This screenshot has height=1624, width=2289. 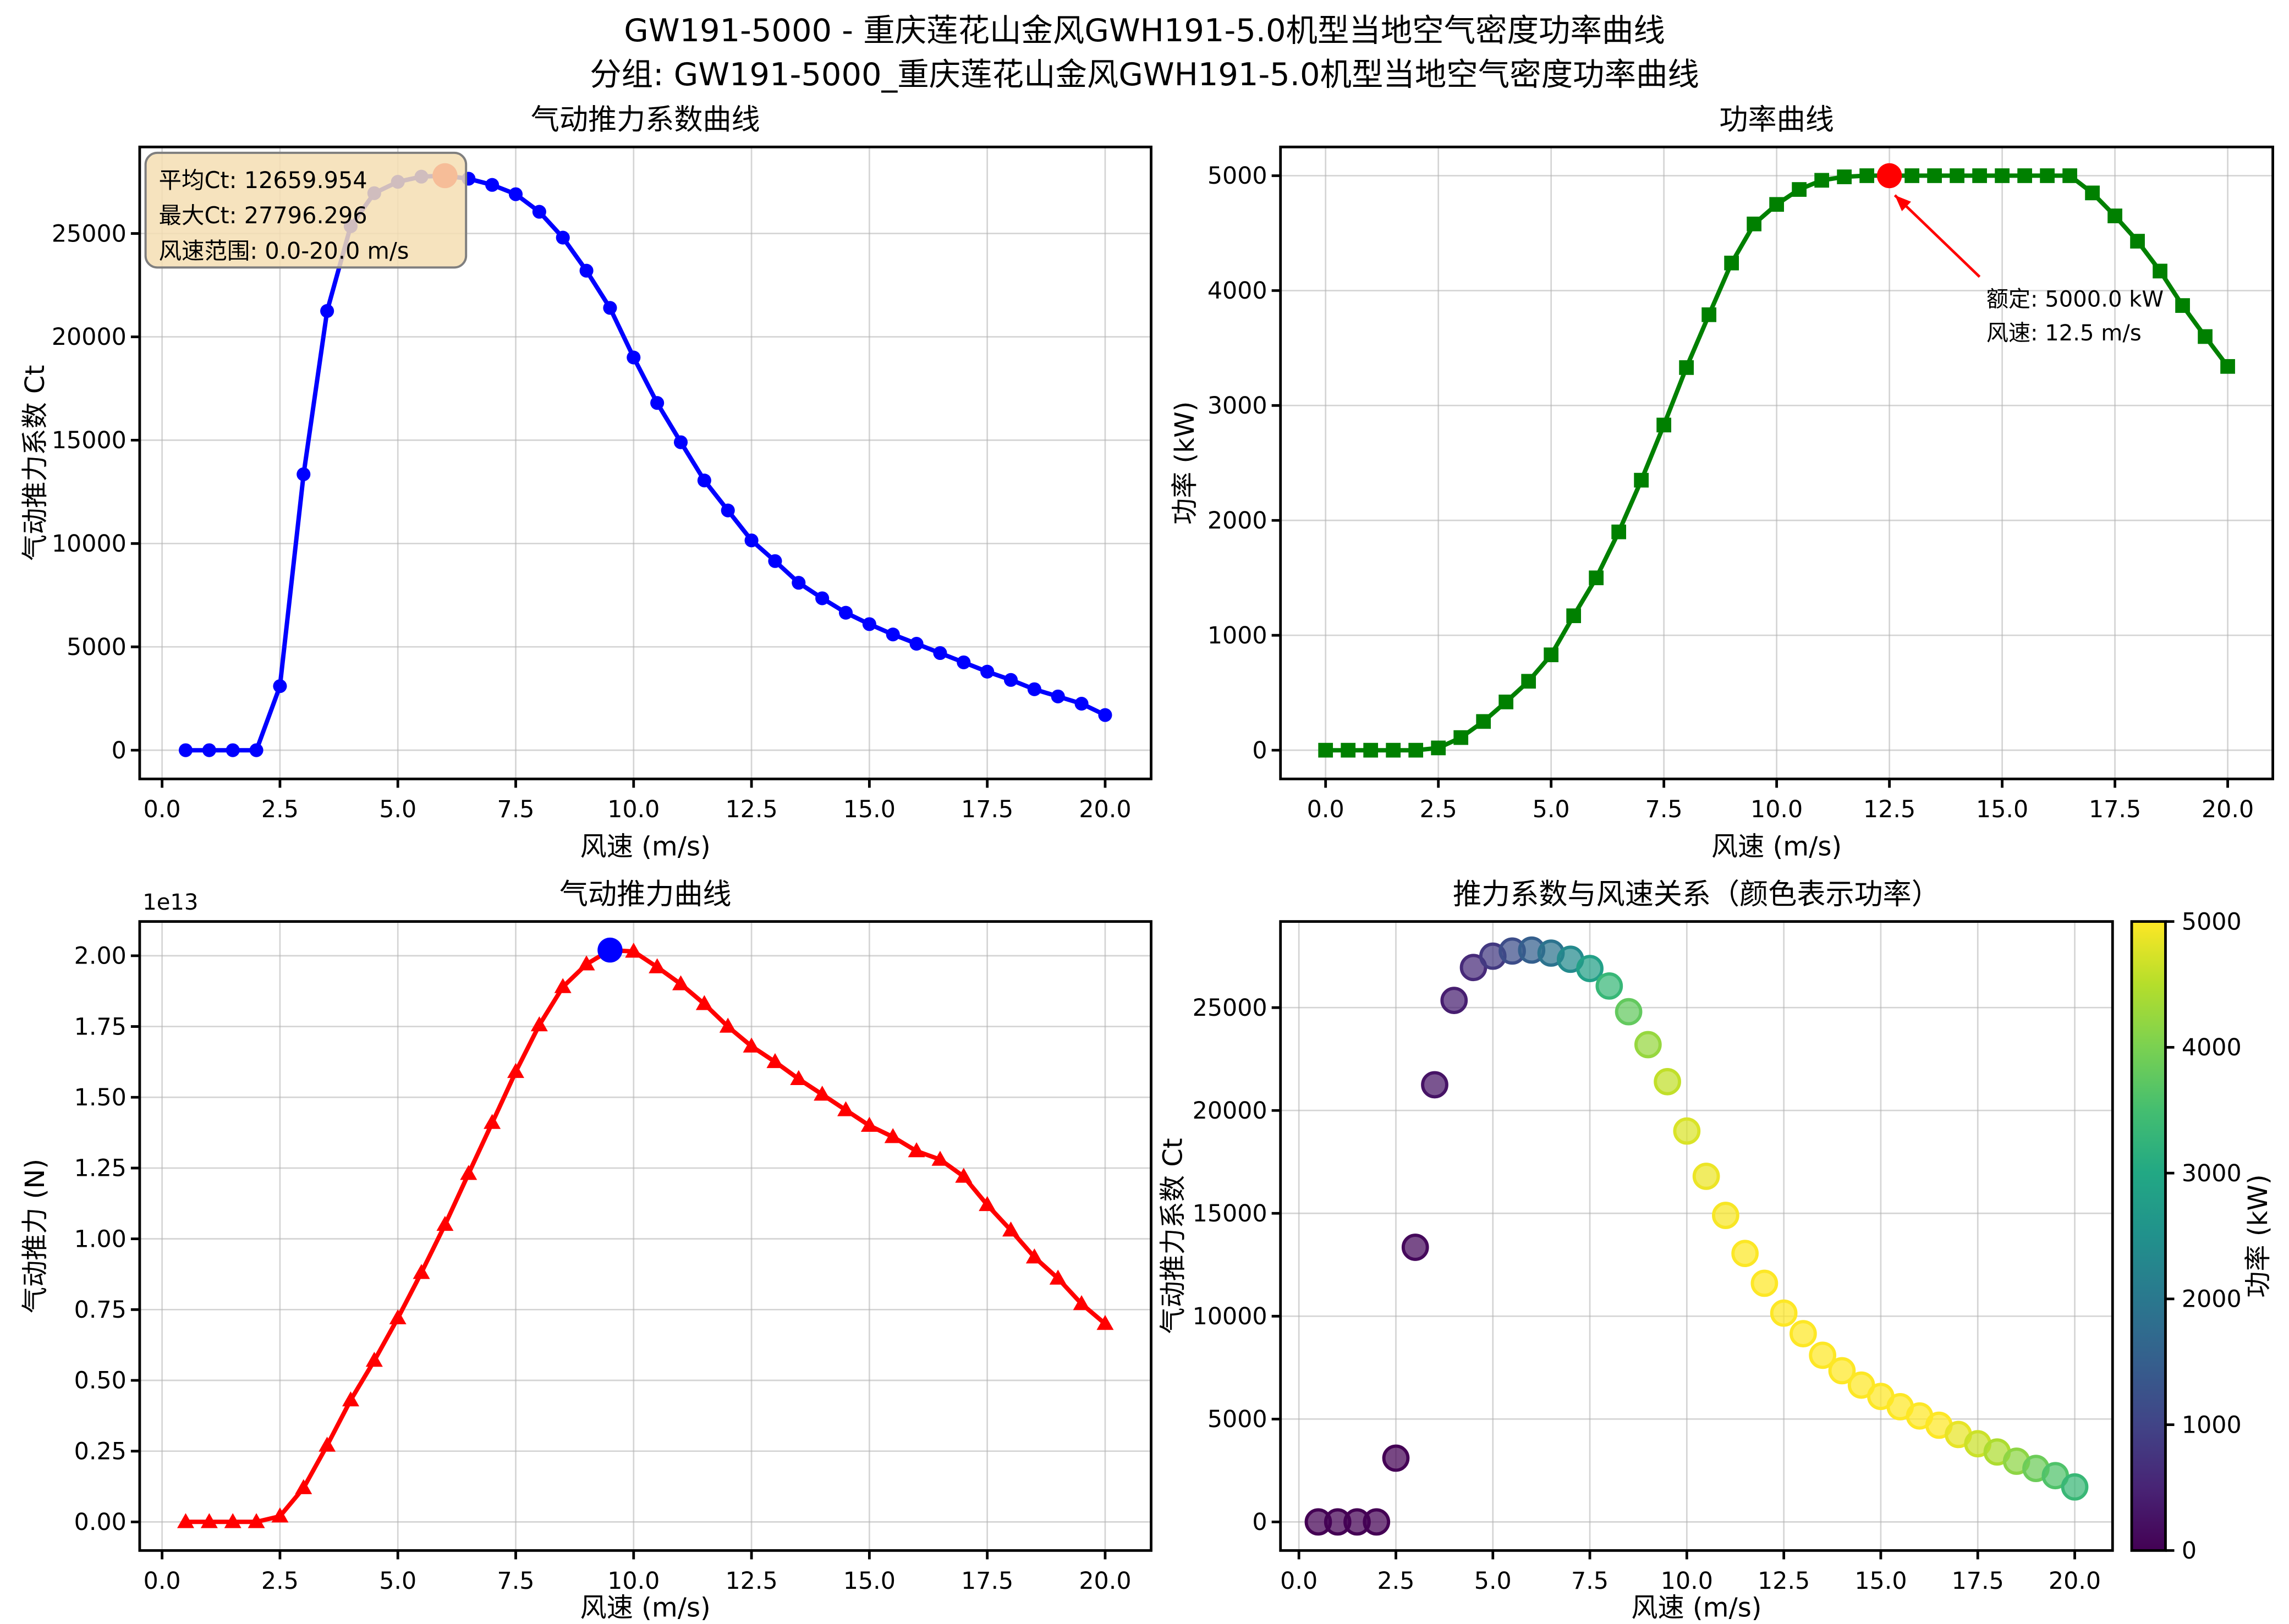 What do you see at coordinates (100, 1027) in the screenshot?
I see `y-tick-label: 1.75` at bounding box center [100, 1027].